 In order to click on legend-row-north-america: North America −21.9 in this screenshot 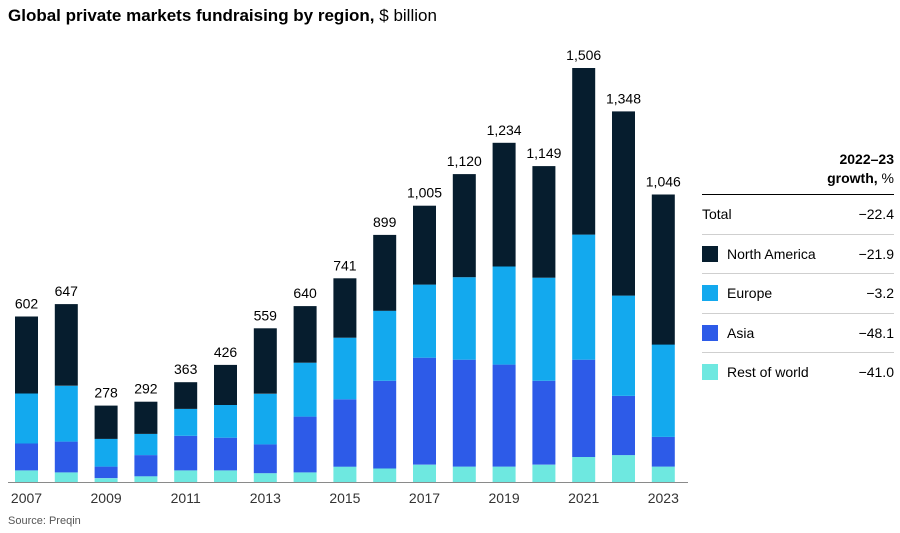, I will do `click(798, 253)`.